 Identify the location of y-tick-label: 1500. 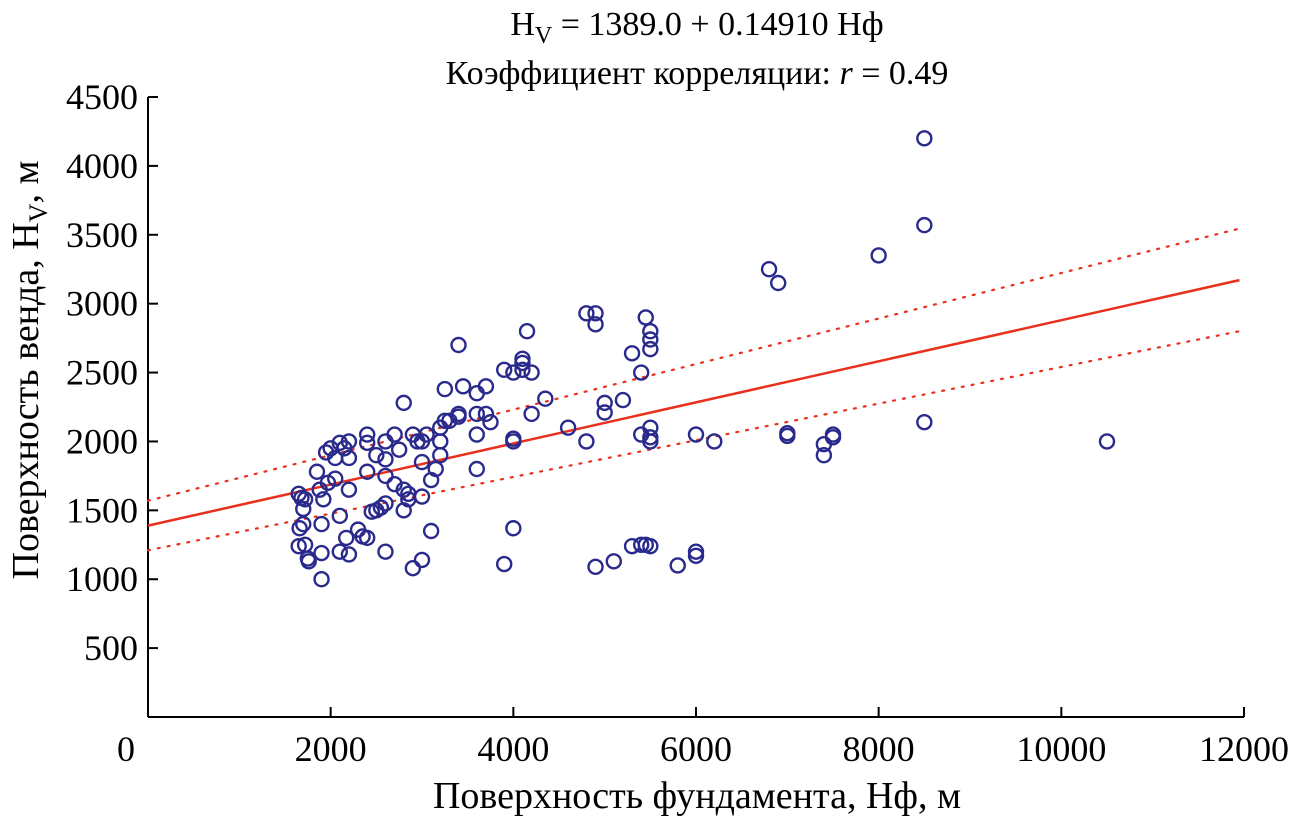
(102, 510).